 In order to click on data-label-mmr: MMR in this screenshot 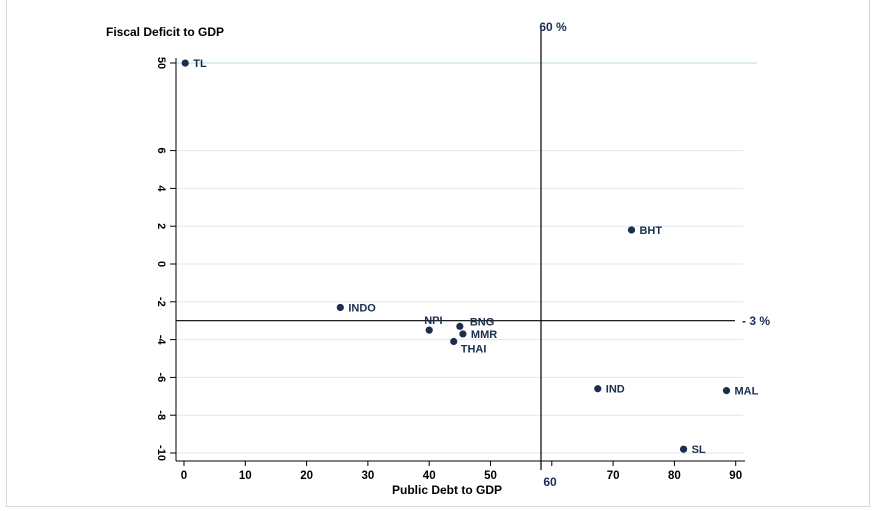, I will do `click(484, 335)`.